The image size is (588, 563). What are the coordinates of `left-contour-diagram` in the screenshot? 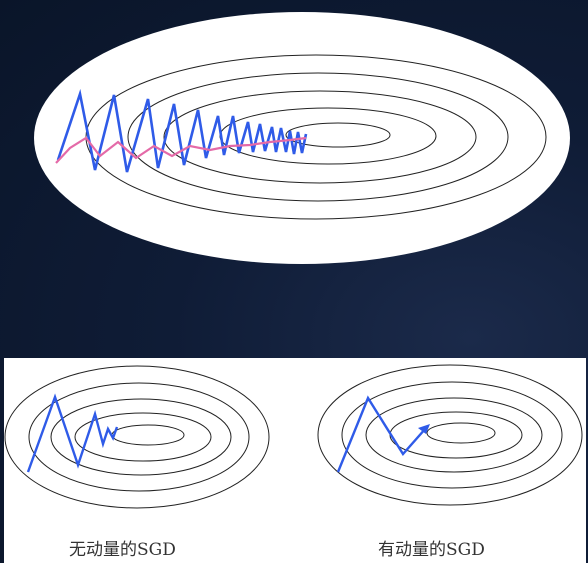 It's located at (137, 437).